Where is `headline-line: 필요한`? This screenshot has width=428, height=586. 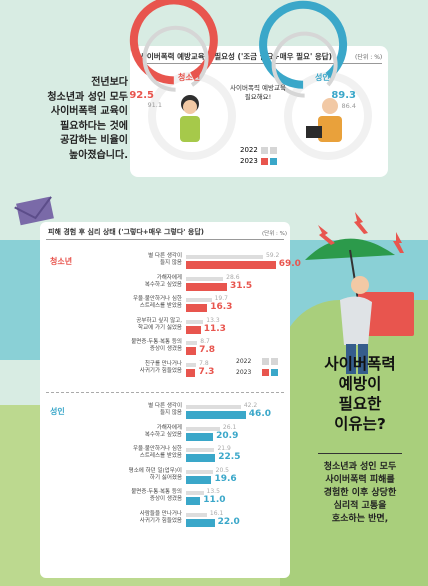
headline-line: 필요한 is located at coordinates (360, 404).